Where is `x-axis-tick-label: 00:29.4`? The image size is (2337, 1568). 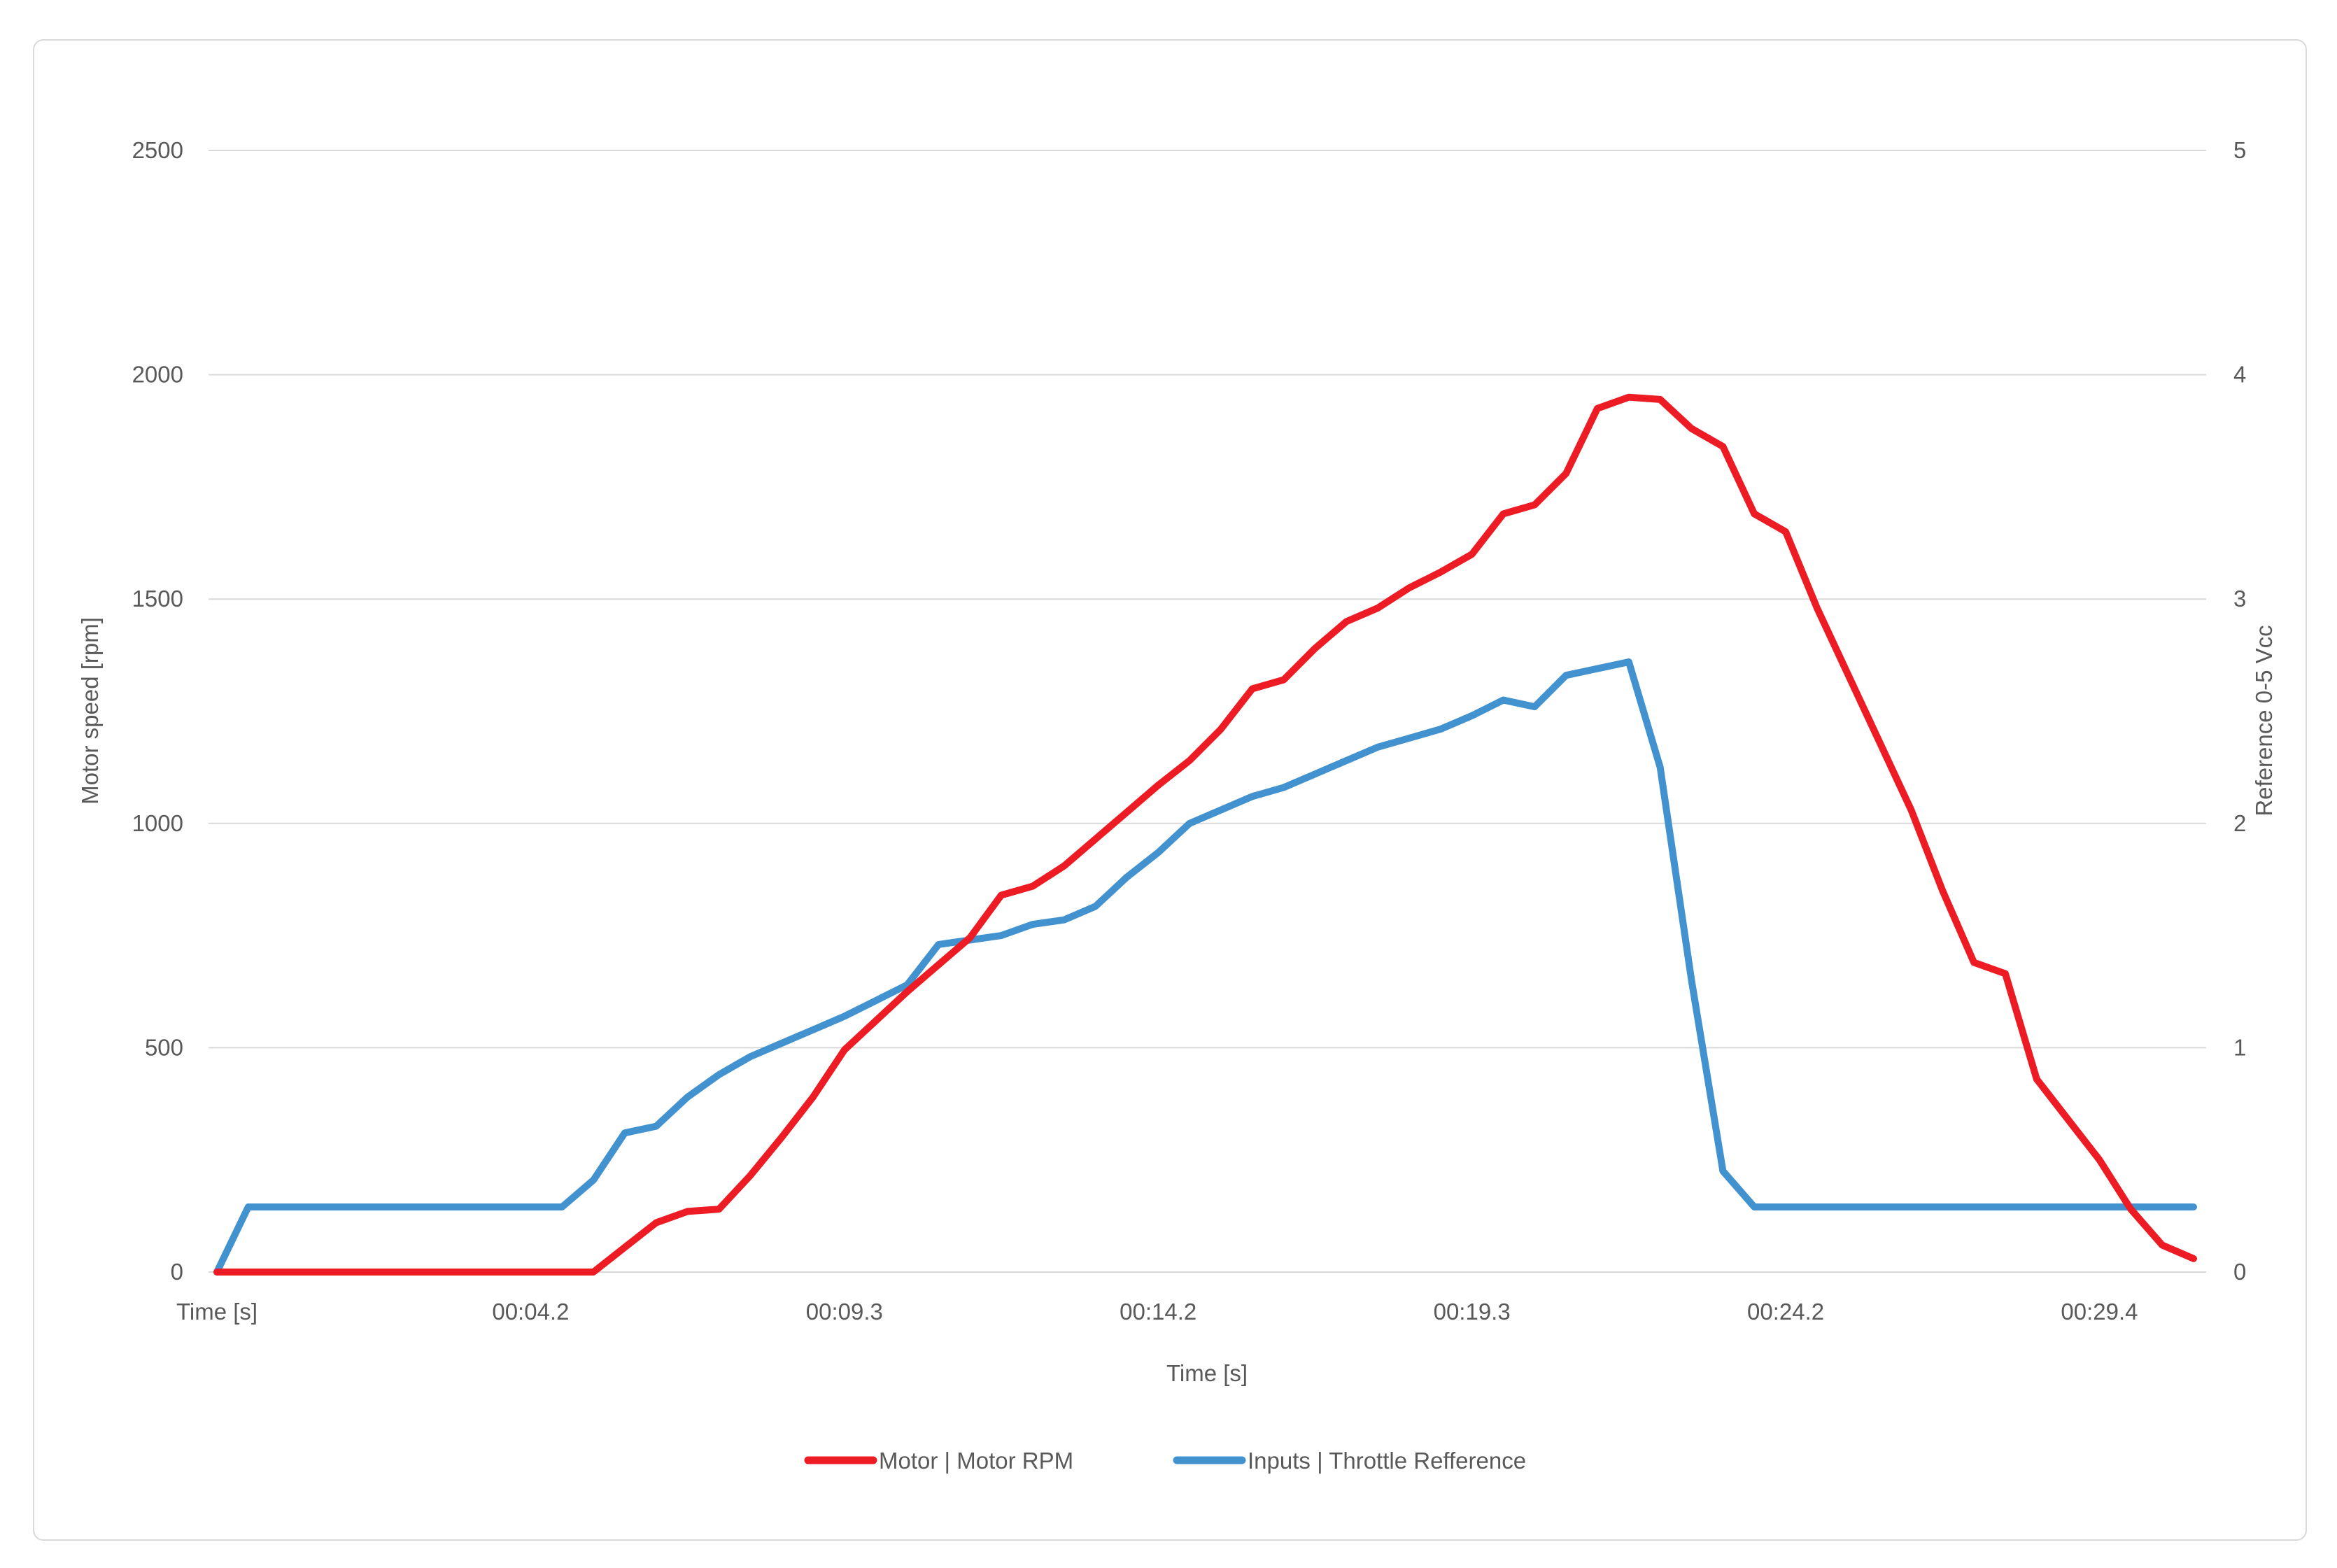
x-axis-tick-label: 00:29.4 is located at coordinates (2099, 1312).